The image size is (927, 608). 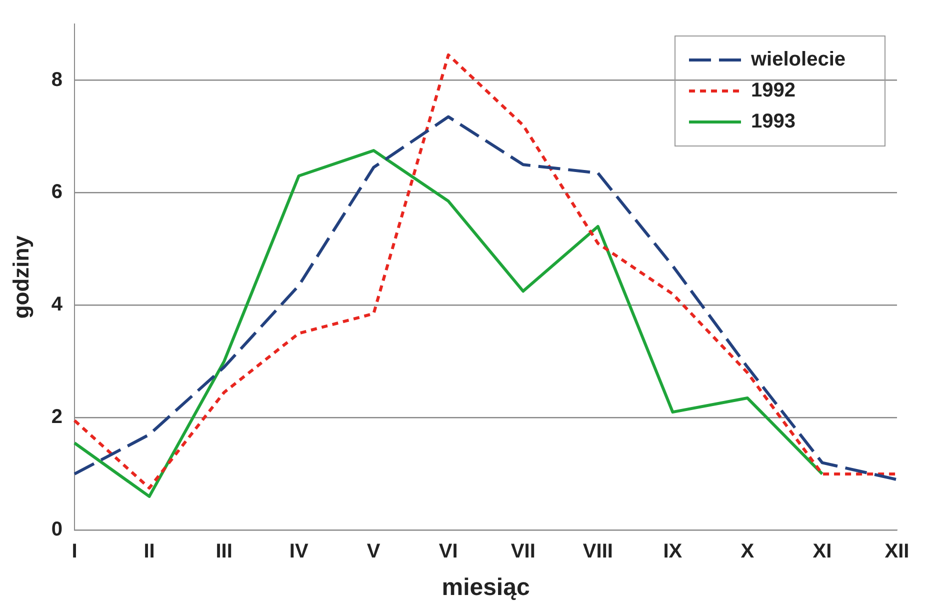 What do you see at coordinates (373, 551) in the screenshot?
I see `x-tick-label: V` at bounding box center [373, 551].